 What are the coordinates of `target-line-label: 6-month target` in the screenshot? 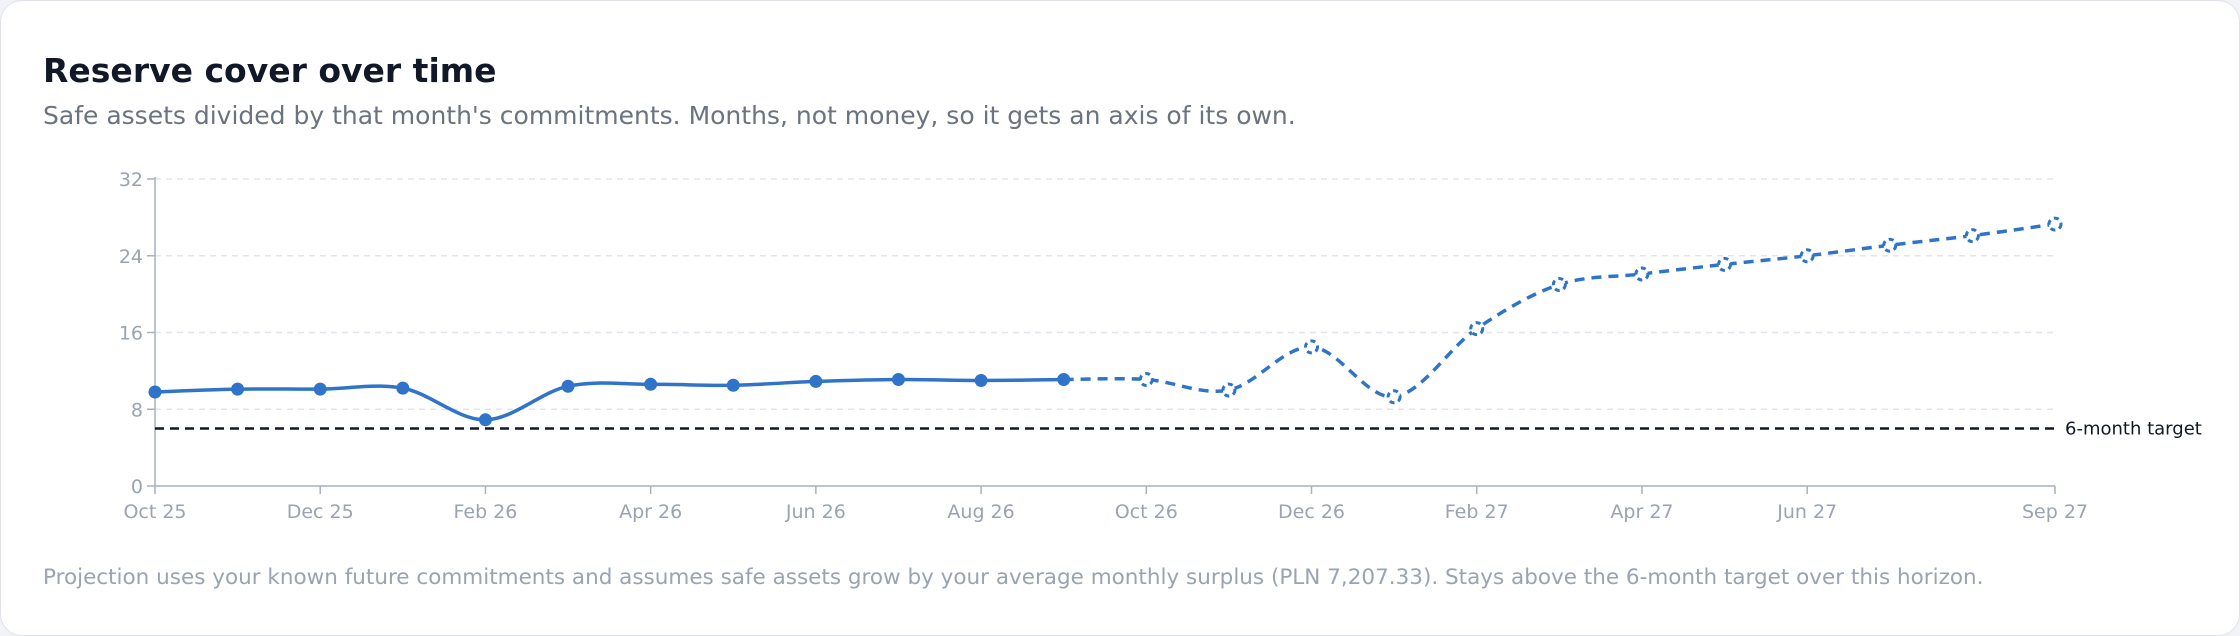 It's located at (2133, 428).